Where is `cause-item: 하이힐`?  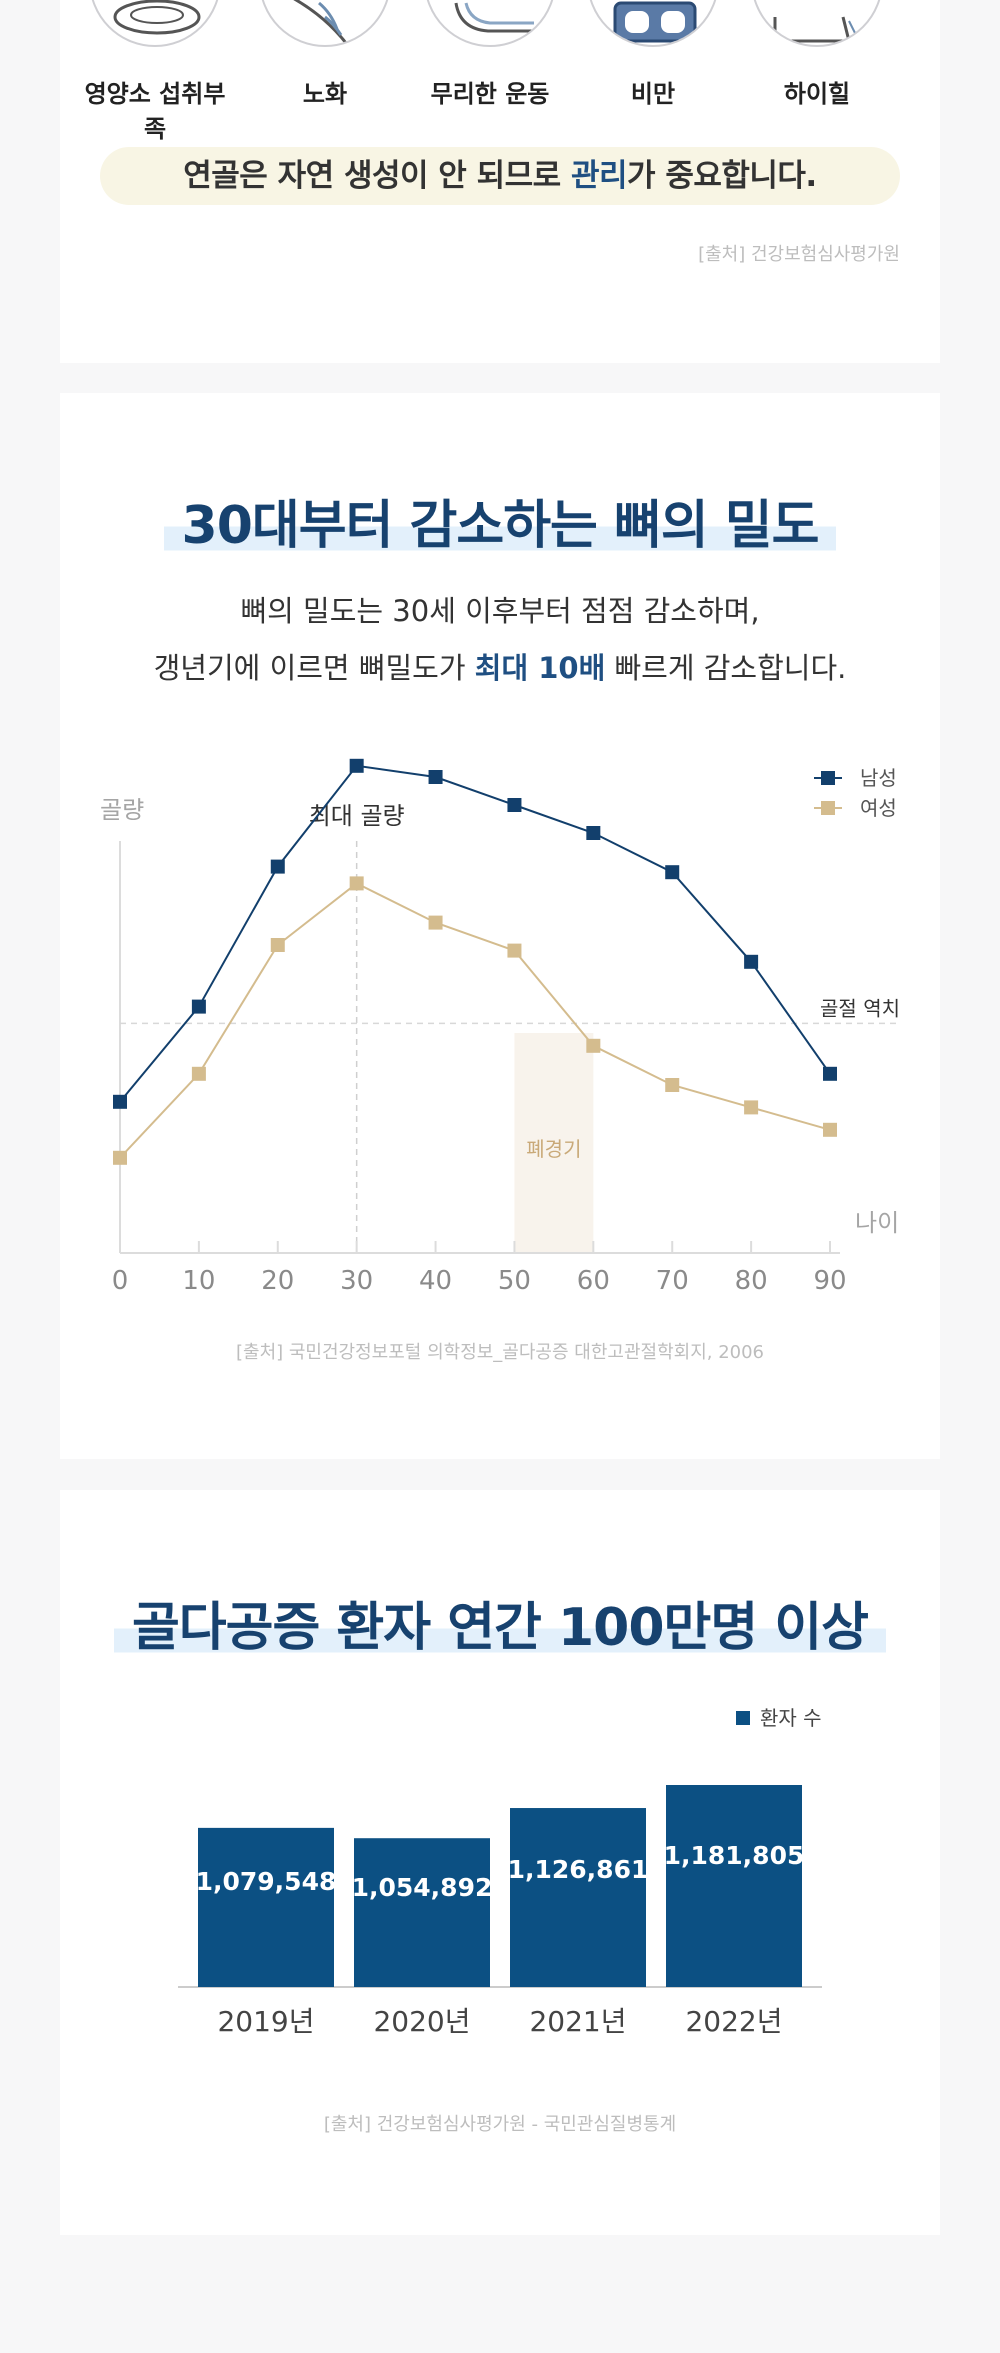
cause-item: 하이힐 is located at coordinates (817, 60).